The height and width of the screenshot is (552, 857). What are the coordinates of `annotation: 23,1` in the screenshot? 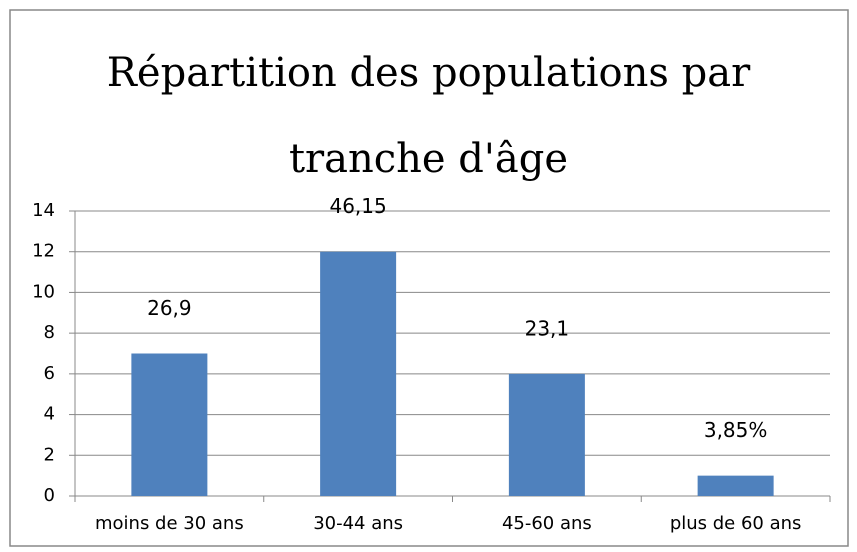 It's located at (547, 328).